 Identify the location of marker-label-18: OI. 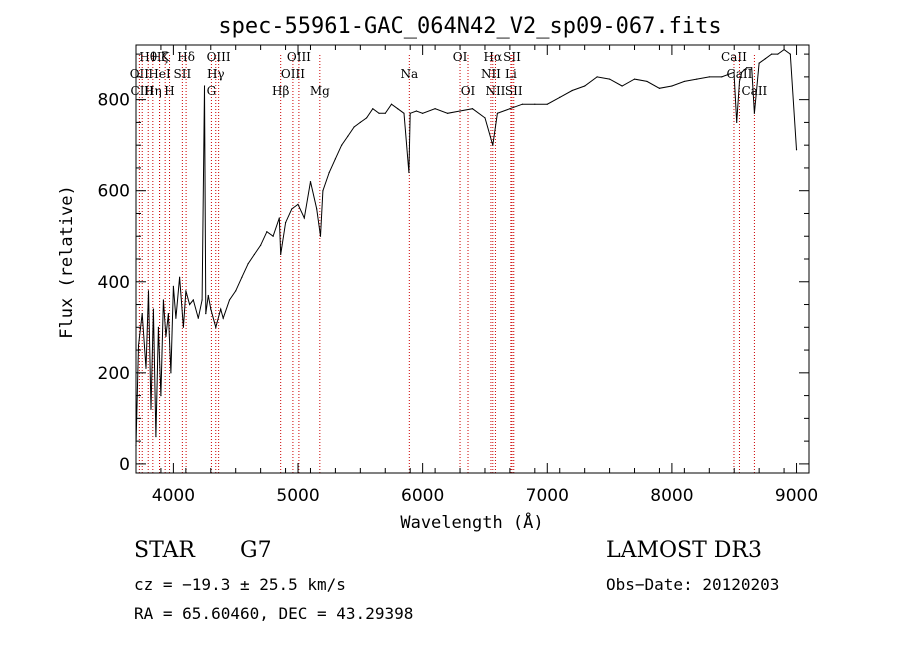
(460, 57).